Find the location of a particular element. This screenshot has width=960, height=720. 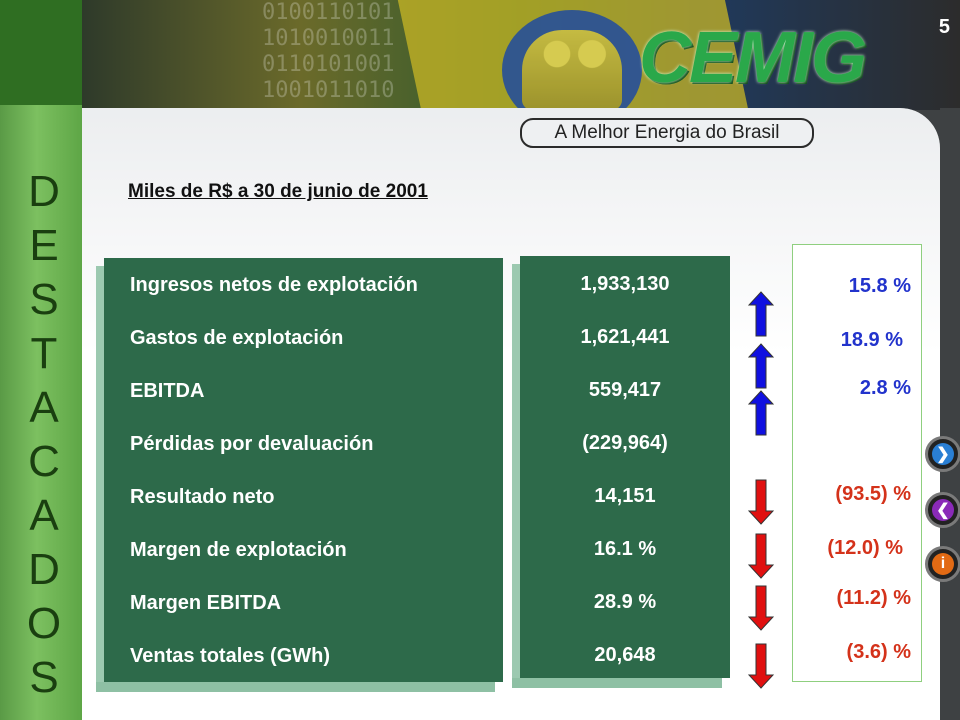

labels-box-bottom is located at coordinates (295, 687).